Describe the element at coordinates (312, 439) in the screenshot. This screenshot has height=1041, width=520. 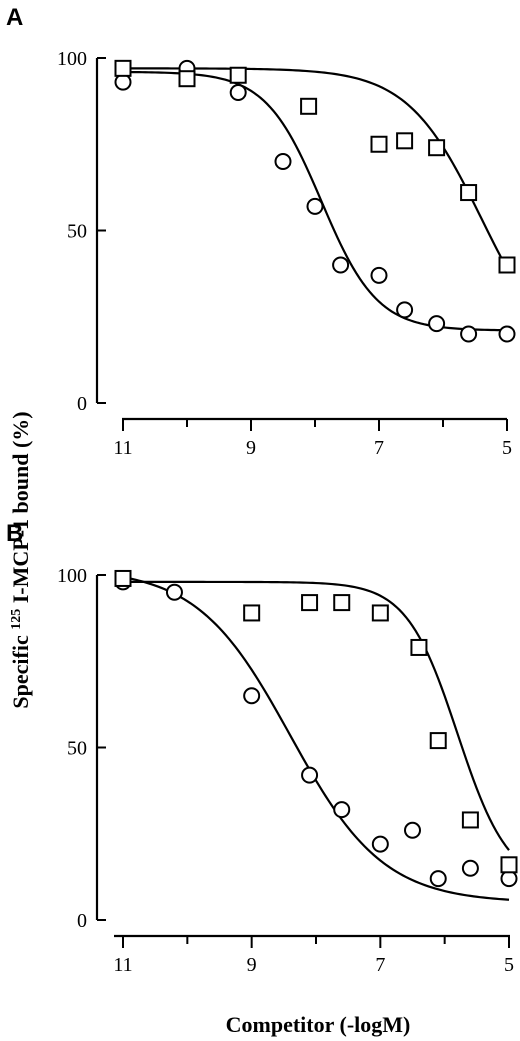
I see `panel-a-x-ticks: 11 9 7 5` at that location.